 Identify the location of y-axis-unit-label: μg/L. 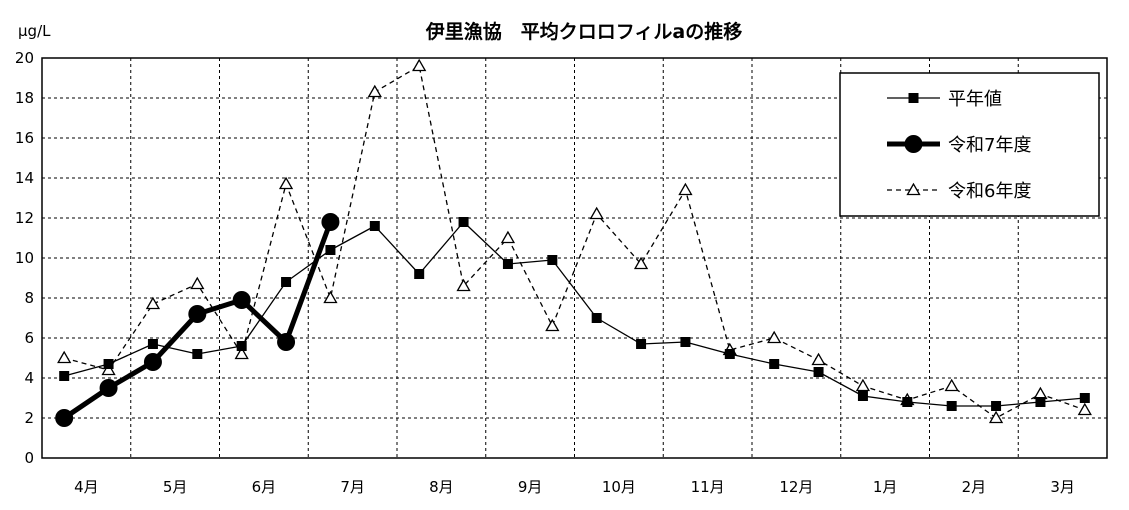
(34, 31).